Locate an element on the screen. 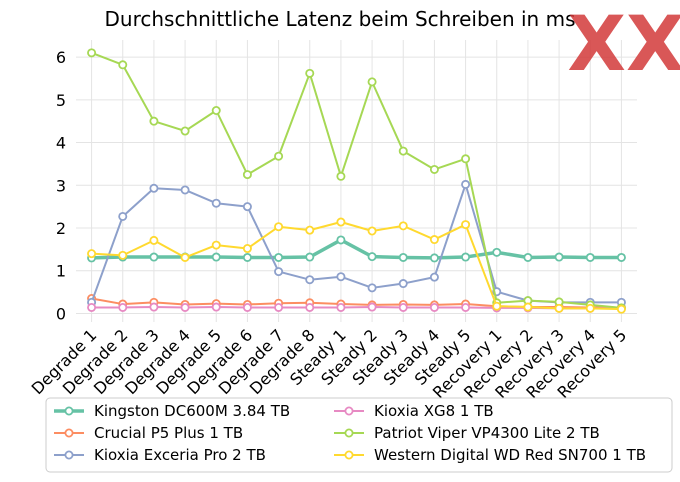  legend-item: Patriot Viper VP4300 Lite 2 TB is located at coordinates (467, 433).